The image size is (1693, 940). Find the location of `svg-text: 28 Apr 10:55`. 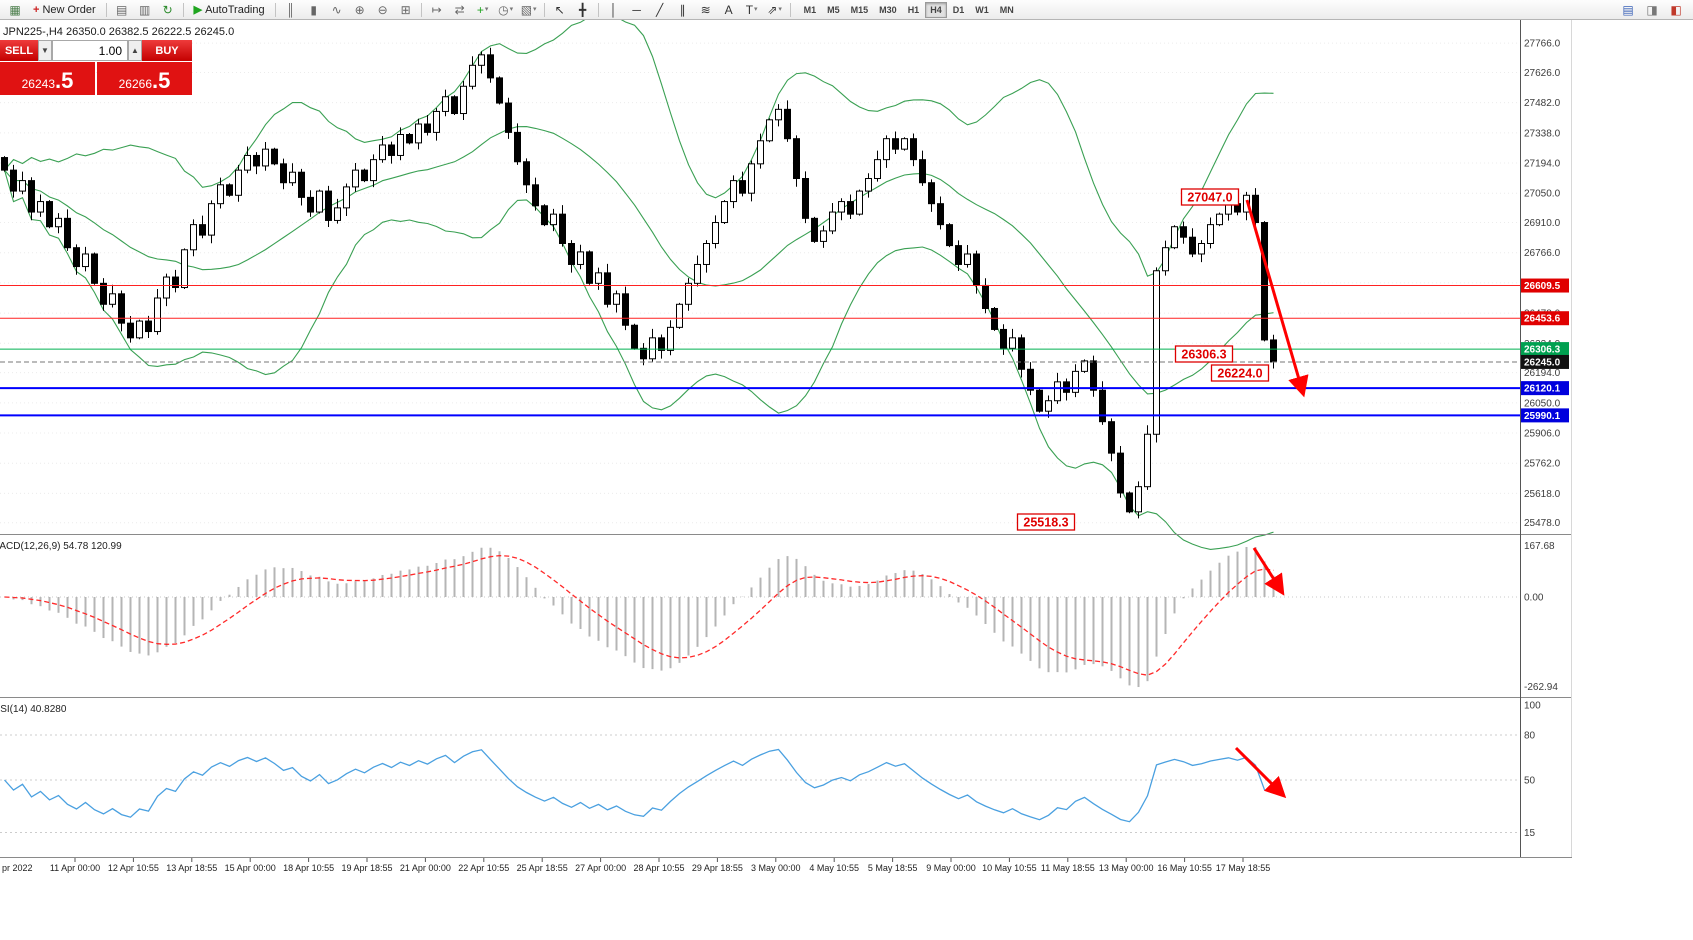

svg-text: 28 Apr 10:55 is located at coordinates (658, 868).